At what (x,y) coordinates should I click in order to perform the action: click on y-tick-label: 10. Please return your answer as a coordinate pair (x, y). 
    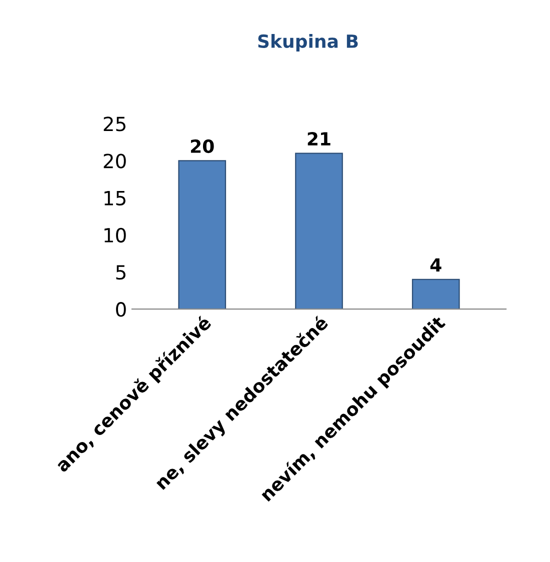
    Looking at the image, I should click on (115, 235).